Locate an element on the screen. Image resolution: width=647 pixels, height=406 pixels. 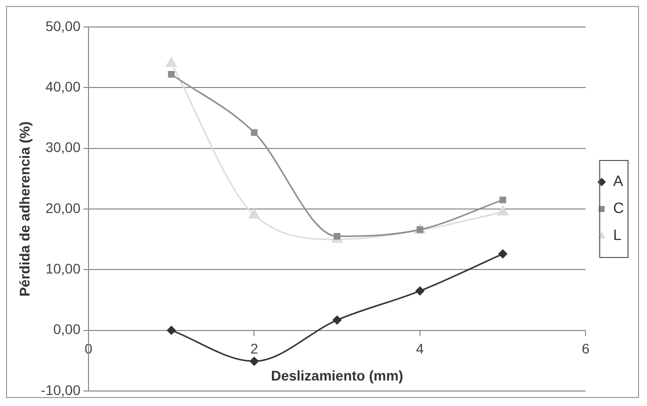
y-tick-label: 30,00 is located at coordinates (63, 147).